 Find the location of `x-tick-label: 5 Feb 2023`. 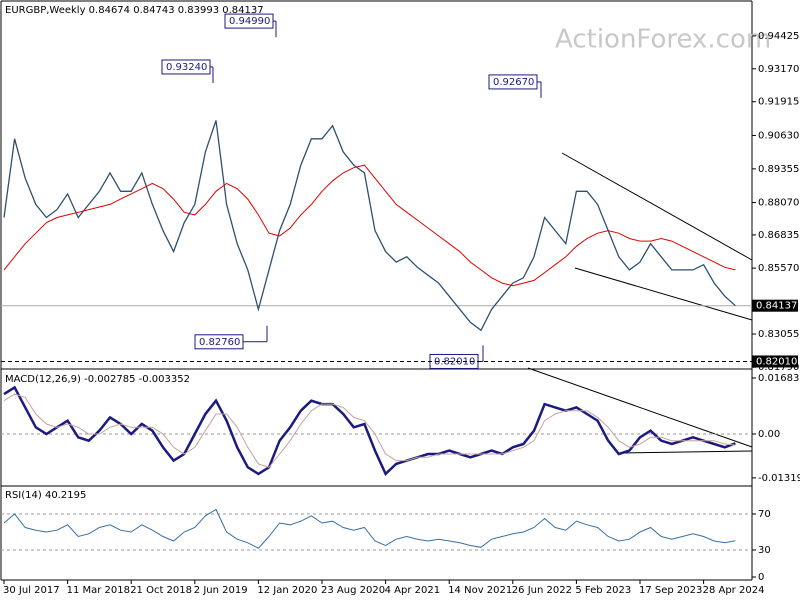

x-tick-label: 5 Feb 2023 is located at coordinates (603, 590).